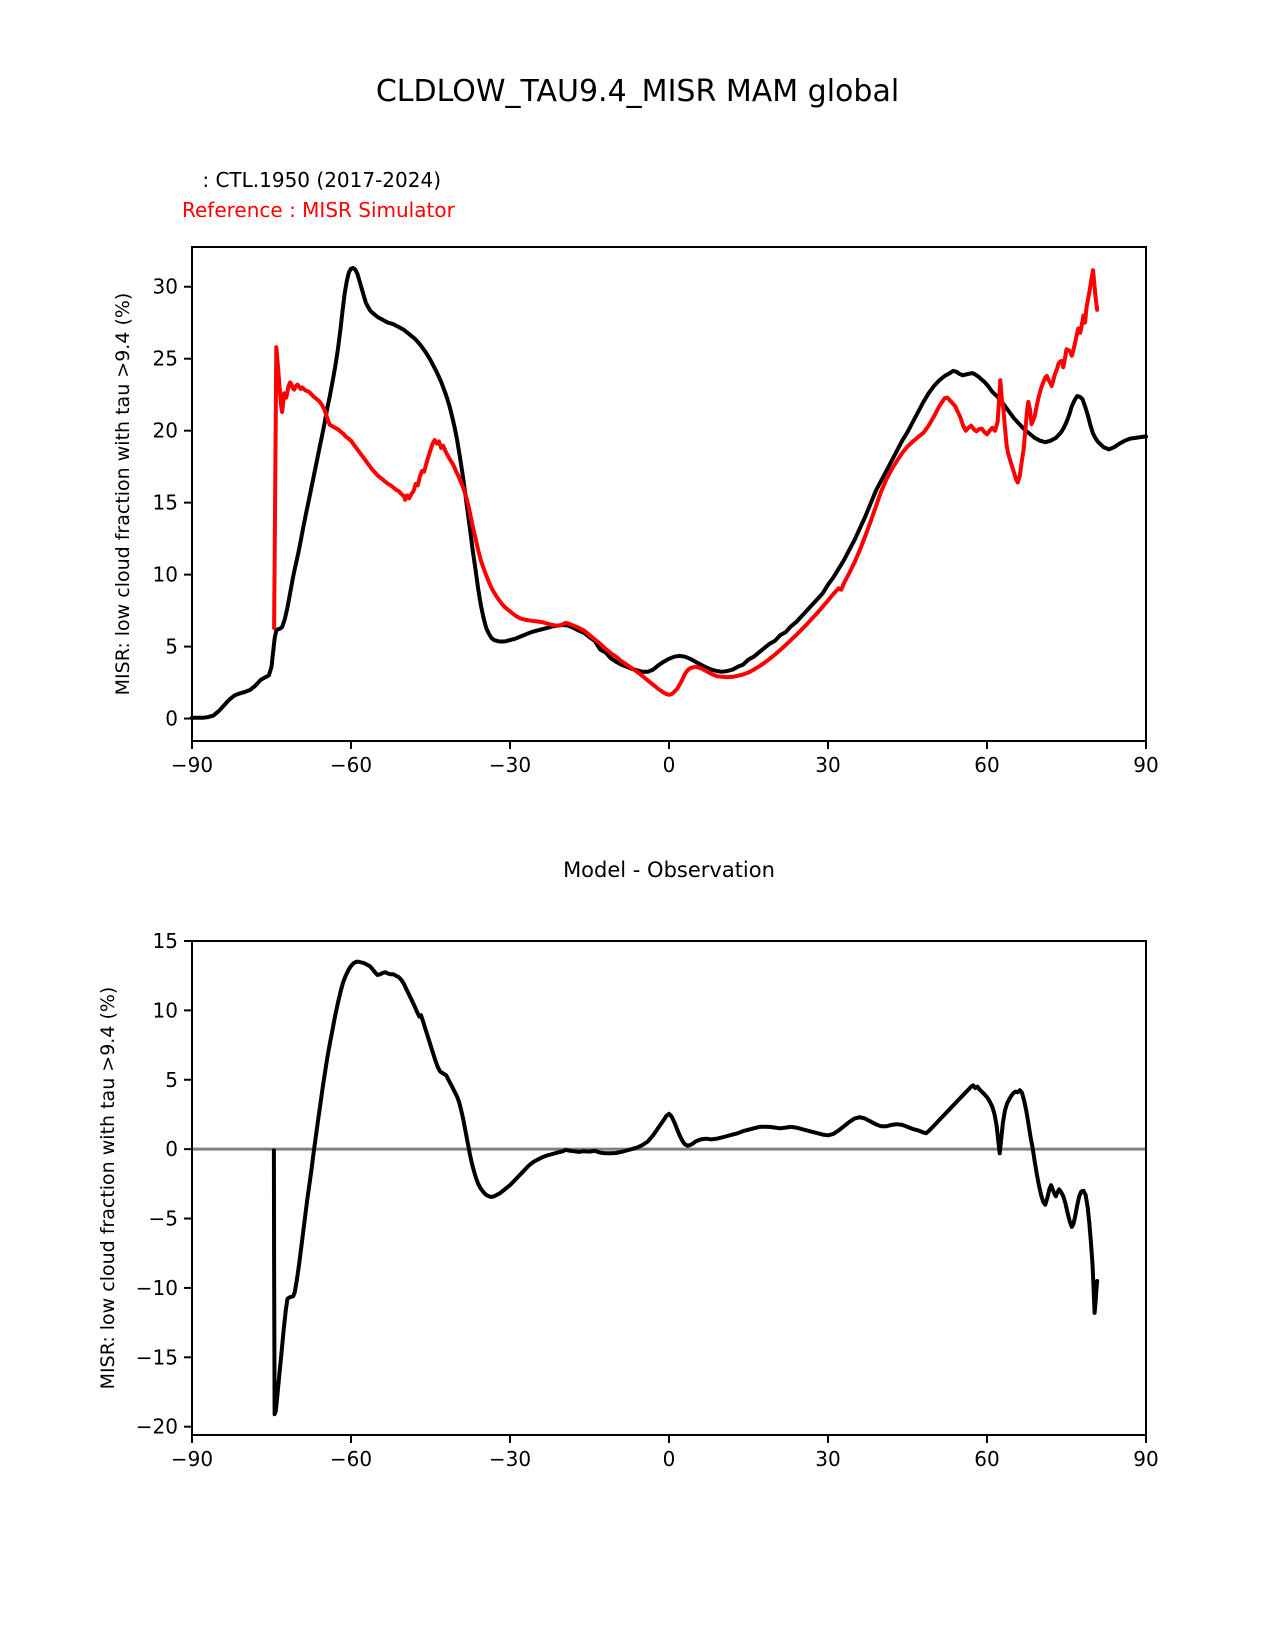 The image size is (1275, 1650). I want to click on y-tick-label: −15, so click(157, 1357).